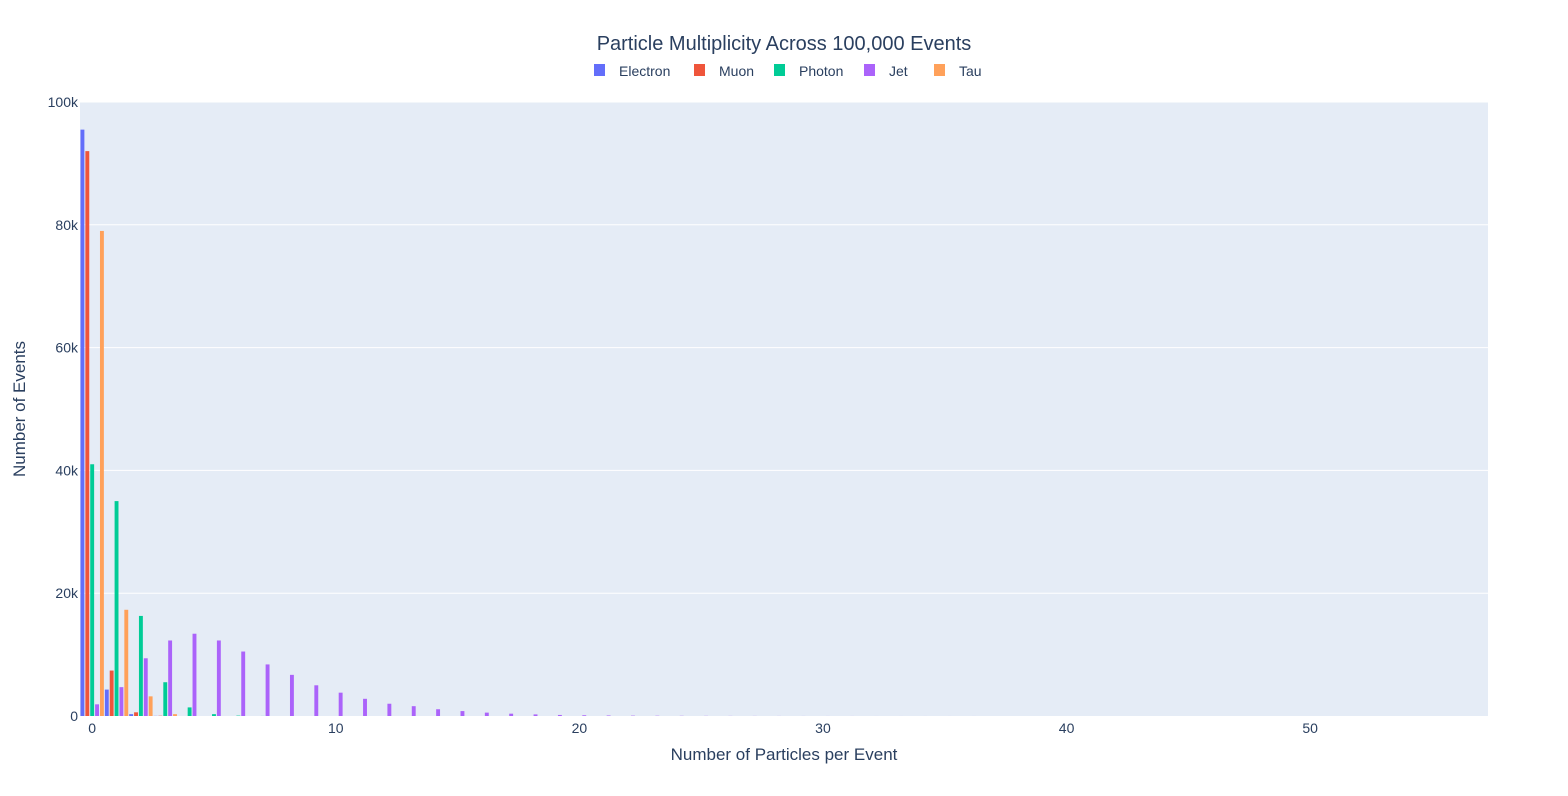 The width and height of the screenshot is (1568, 796). What do you see at coordinates (67, 470) in the screenshot?
I see `y-tick-label: 40k` at bounding box center [67, 470].